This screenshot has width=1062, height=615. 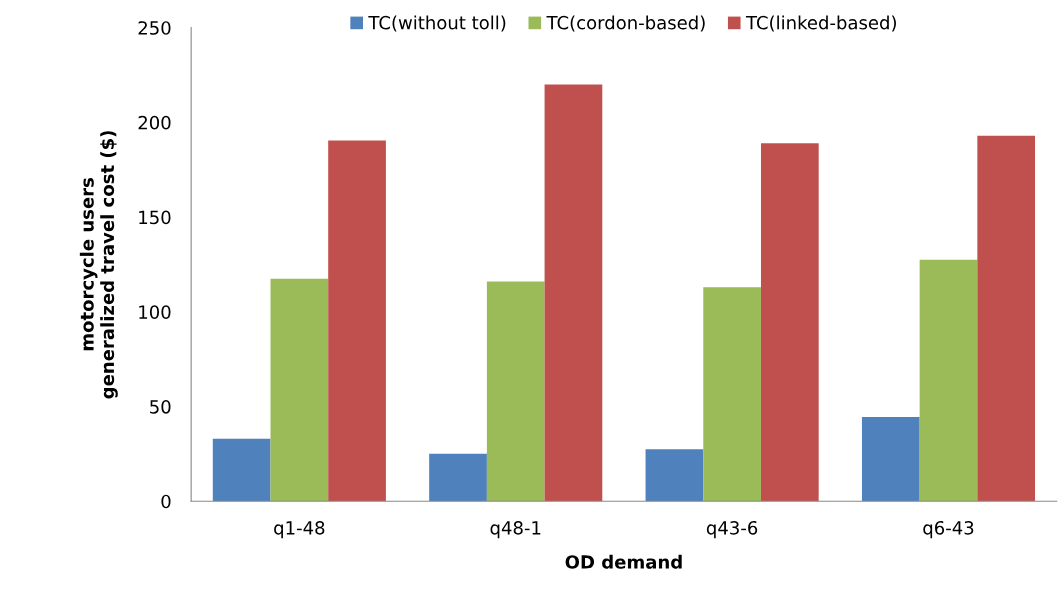 What do you see at coordinates (166, 501) in the screenshot?
I see `y-tick-label: 0` at bounding box center [166, 501].